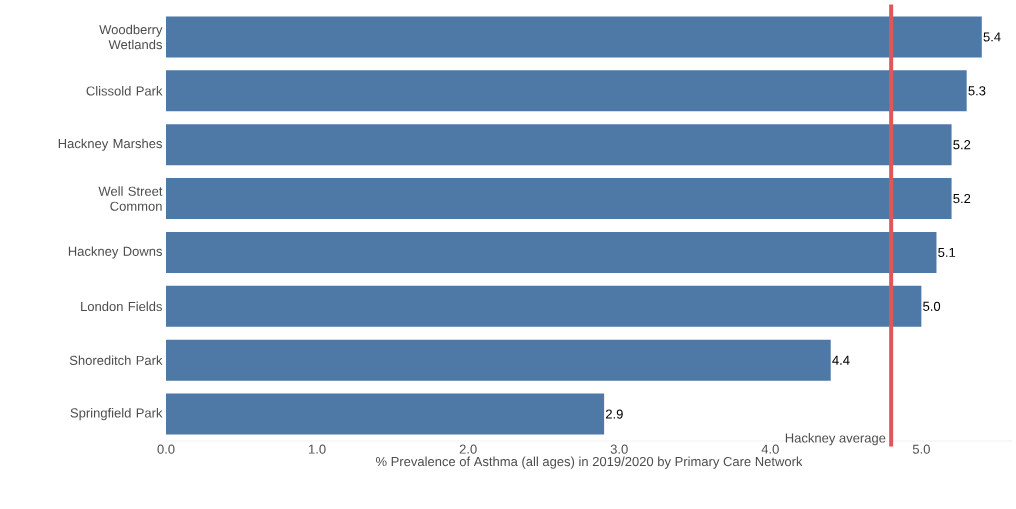  What do you see at coordinates (131, 37) in the screenshot?
I see `y-tick-label: Woodberry Wetlands` at bounding box center [131, 37].